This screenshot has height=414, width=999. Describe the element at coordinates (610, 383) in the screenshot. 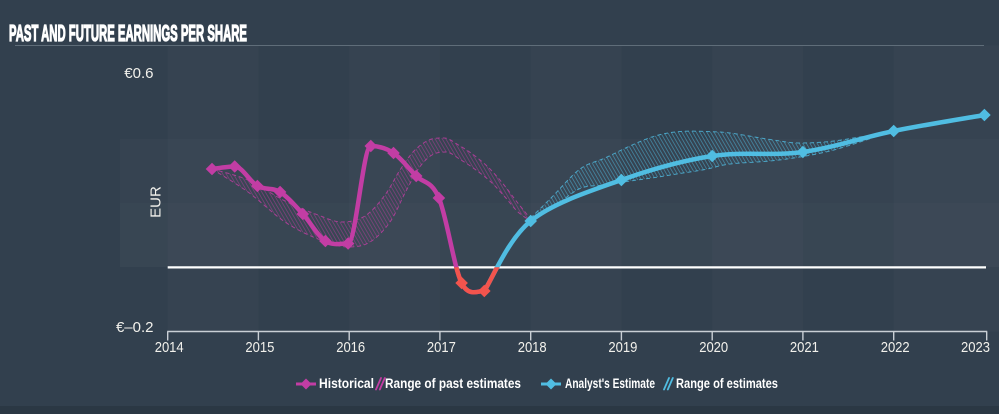

I see `svg-text: Analyst's Estimate` at that location.